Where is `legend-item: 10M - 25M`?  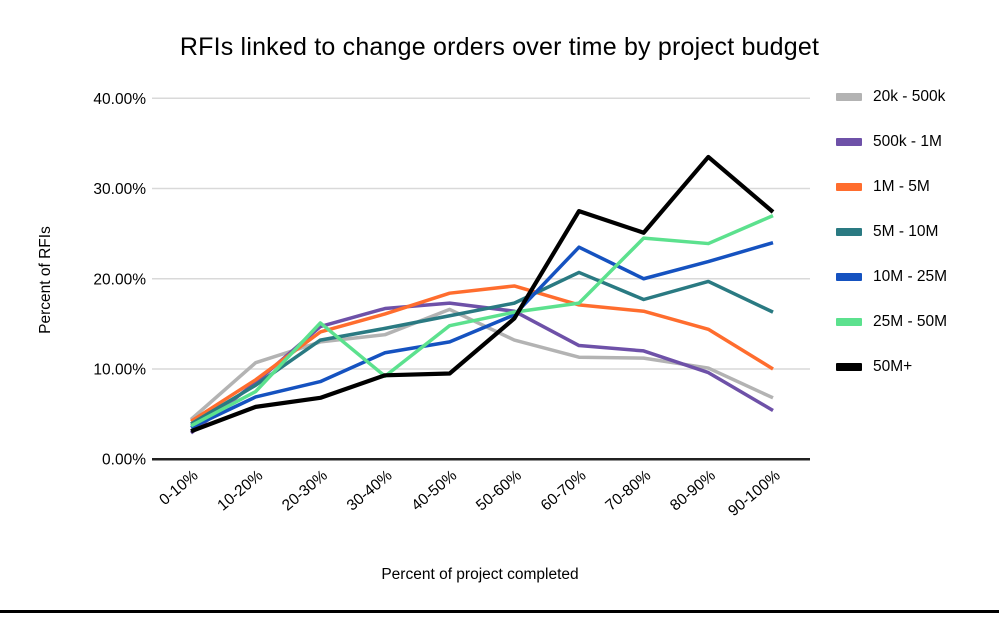
legend-item: 10M - 25M is located at coordinates (891, 277).